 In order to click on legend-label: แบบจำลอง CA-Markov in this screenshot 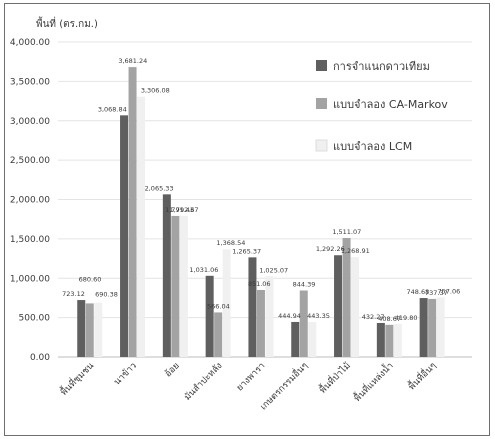, I will do `click(390, 104)`.